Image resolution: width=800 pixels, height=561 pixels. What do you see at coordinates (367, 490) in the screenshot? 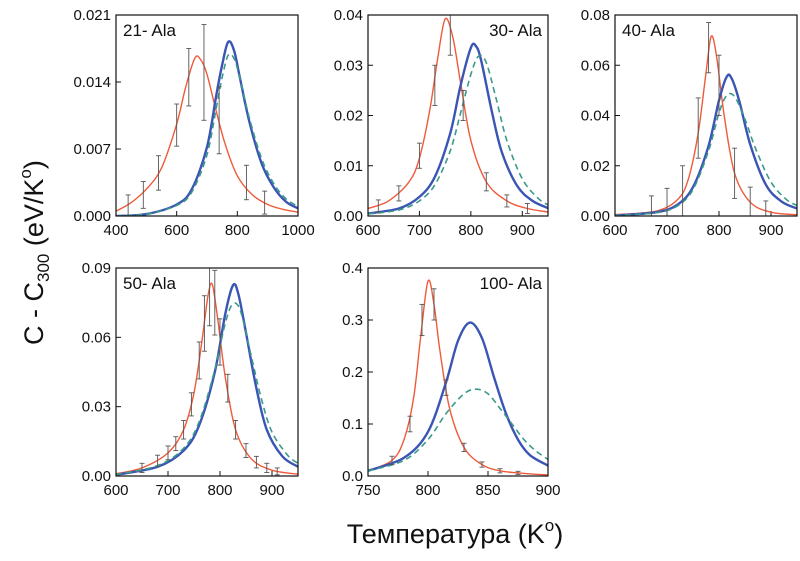
I see `x-tick-label: 750` at bounding box center [367, 490].